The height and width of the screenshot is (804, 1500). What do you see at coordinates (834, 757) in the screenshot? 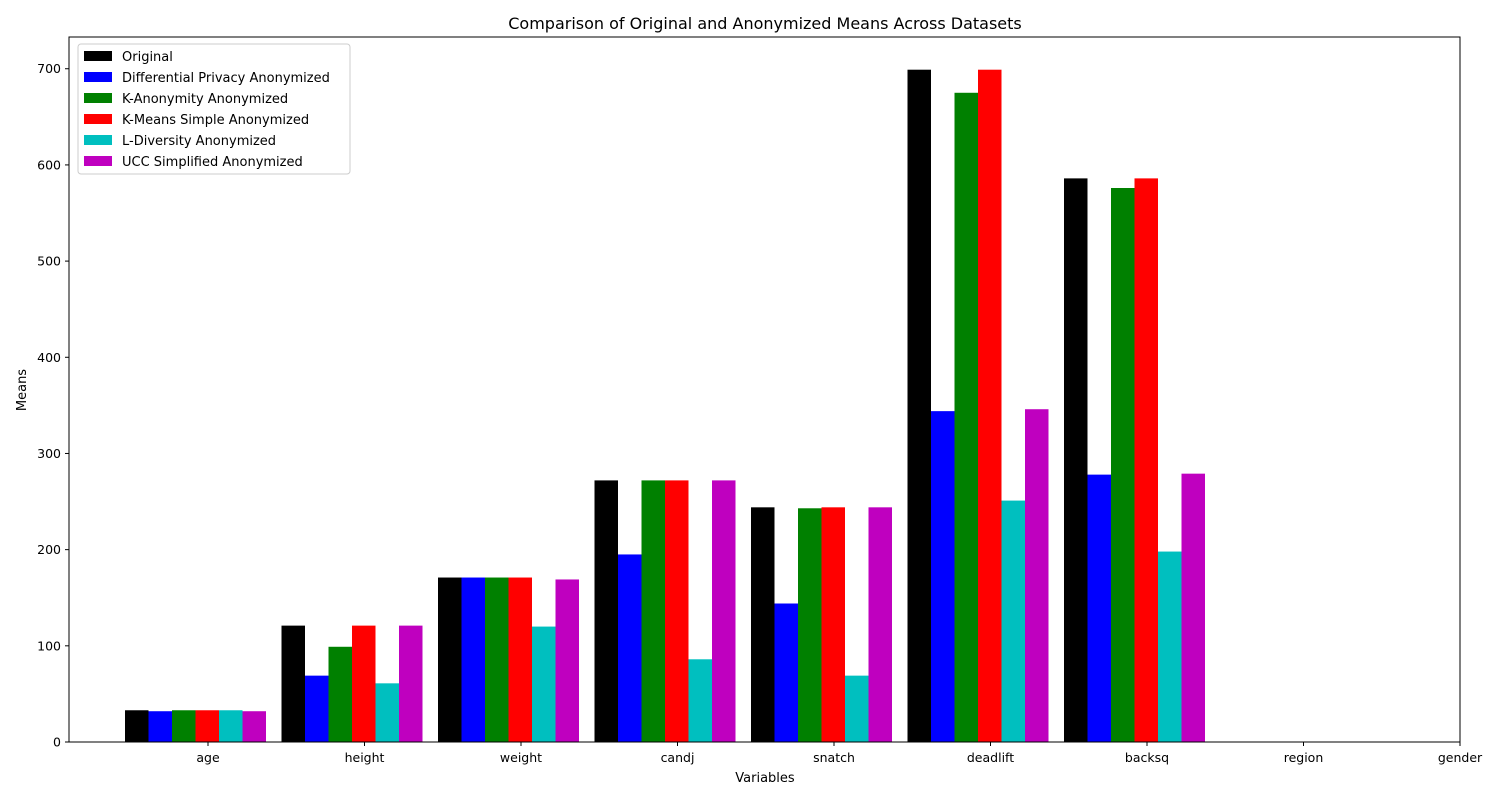
I see `x-tick-label: snatch` at bounding box center [834, 757].